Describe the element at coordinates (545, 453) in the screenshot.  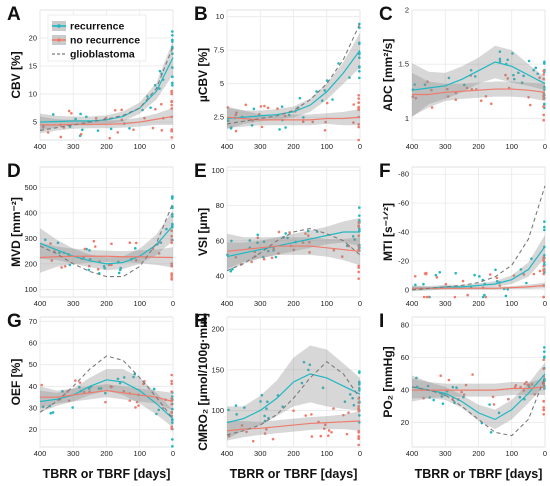
I see `x-tick-label: 0` at that location.